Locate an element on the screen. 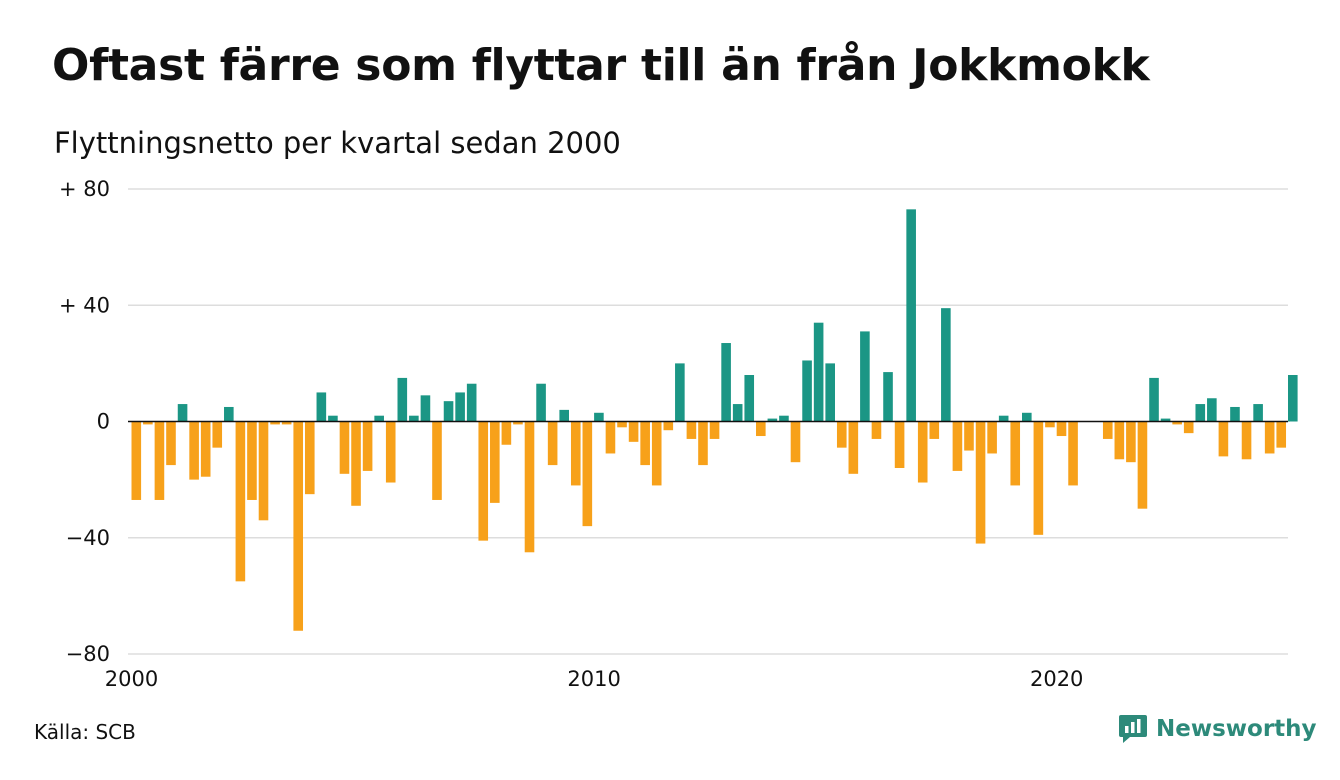 Image resolution: width=1340 pixels, height=780 pixels. brand-name: Newsworthy is located at coordinates (1236, 729).